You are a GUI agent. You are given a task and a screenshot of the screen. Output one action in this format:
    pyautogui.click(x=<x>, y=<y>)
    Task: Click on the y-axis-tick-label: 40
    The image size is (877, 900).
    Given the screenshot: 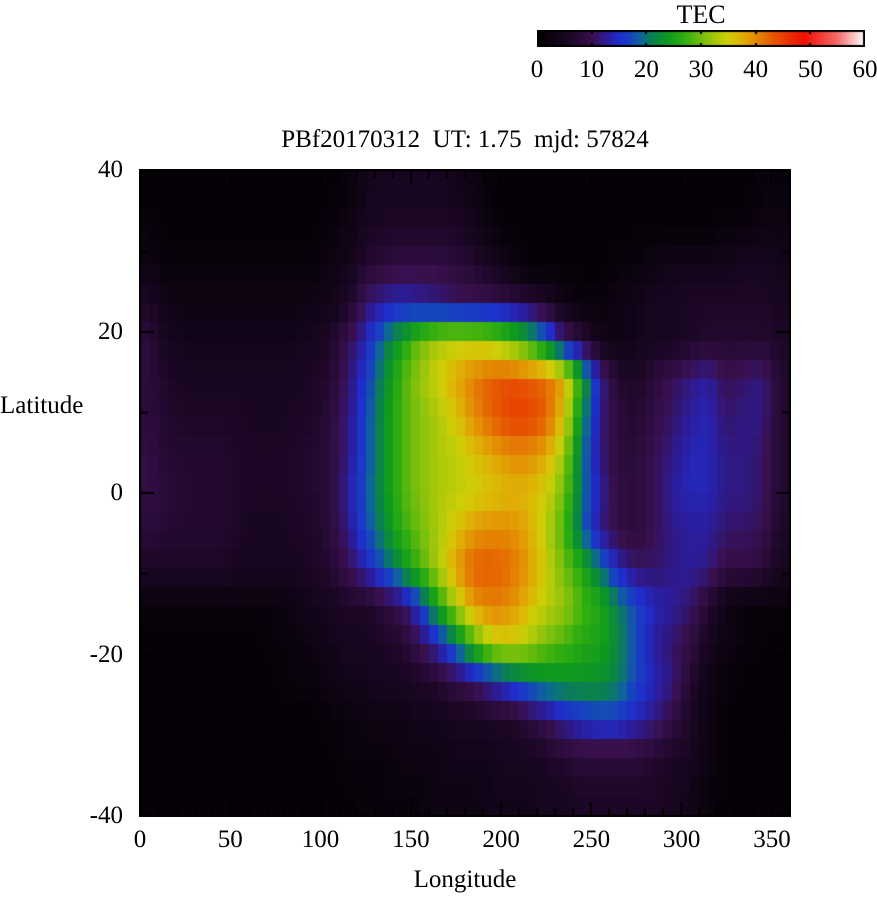 What is the action you would take?
    pyautogui.click(x=110, y=169)
    